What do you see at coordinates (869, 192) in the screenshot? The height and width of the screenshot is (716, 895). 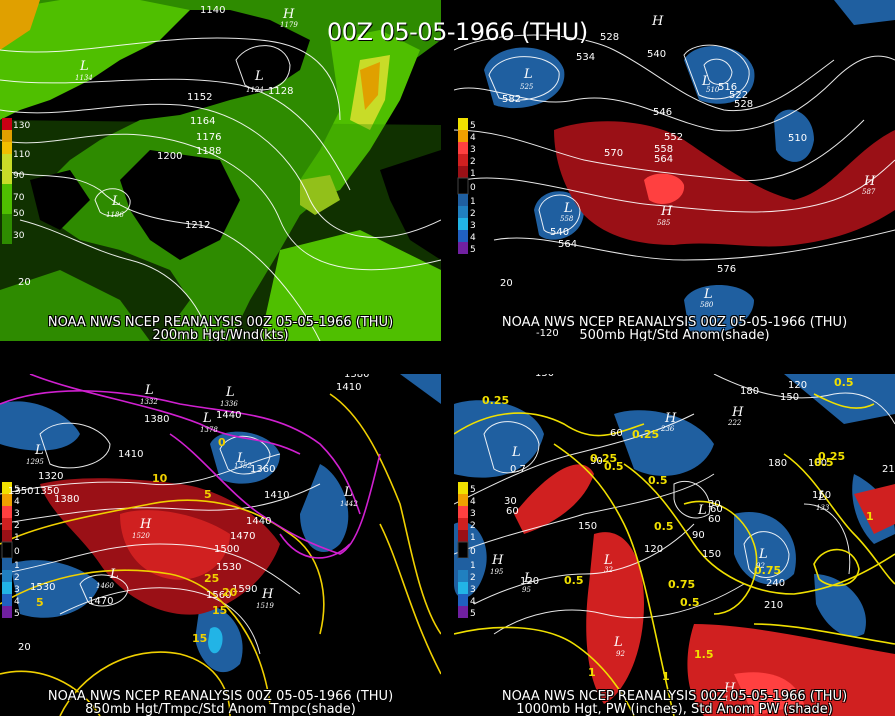 I see `high-value: 587` at bounding box center [869, 192].